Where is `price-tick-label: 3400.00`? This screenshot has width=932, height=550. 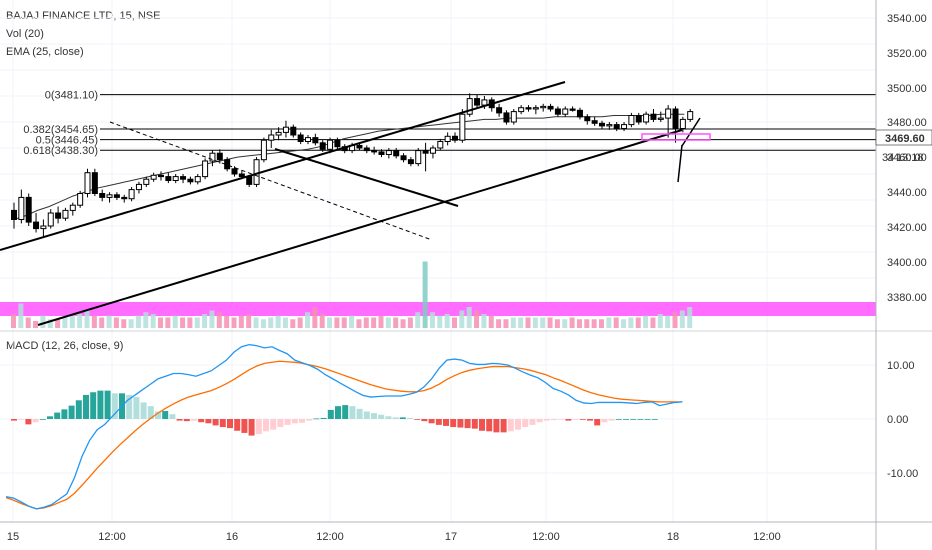 price-tick-label: 3400.00 is located at coordinates (907, 263).